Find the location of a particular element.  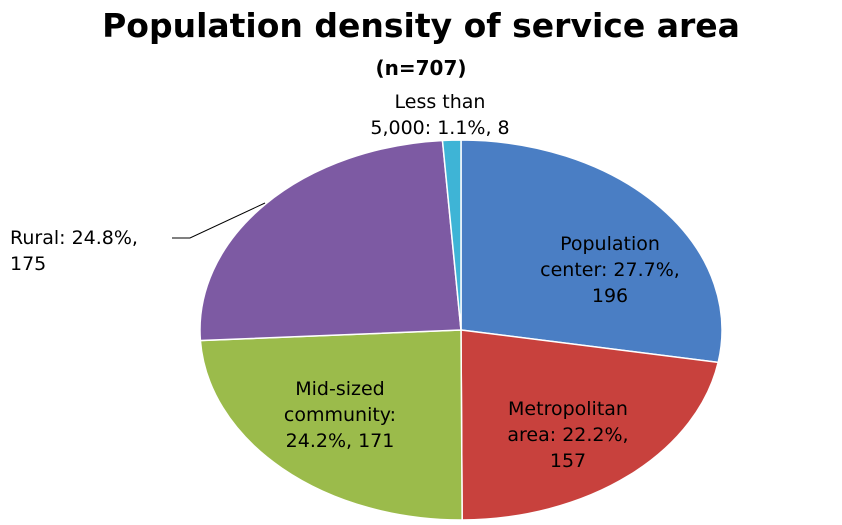

pie-slice-mid-sized-community is located at coordinates (331, 425).